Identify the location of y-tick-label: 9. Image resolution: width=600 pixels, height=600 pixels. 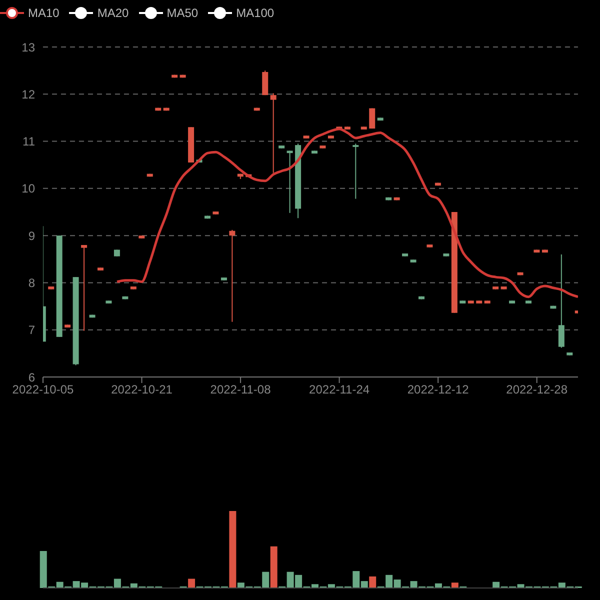
(32, 235).